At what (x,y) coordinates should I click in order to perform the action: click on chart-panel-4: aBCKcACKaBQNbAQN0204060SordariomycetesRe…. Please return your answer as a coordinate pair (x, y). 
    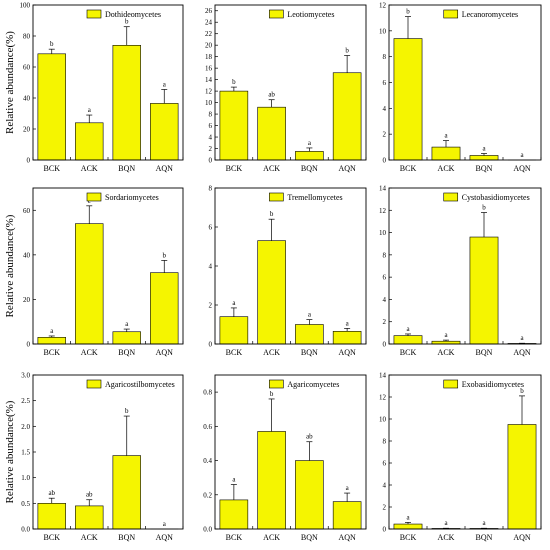
    Looking at the image, I should click on (94, 272).